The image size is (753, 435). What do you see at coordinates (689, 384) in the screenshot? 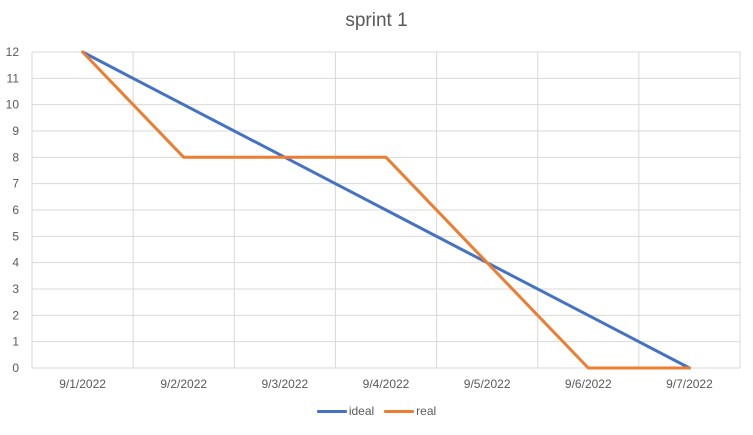
I see `x-tick-label: 9/7/2022` at bounding box center [689, 384].